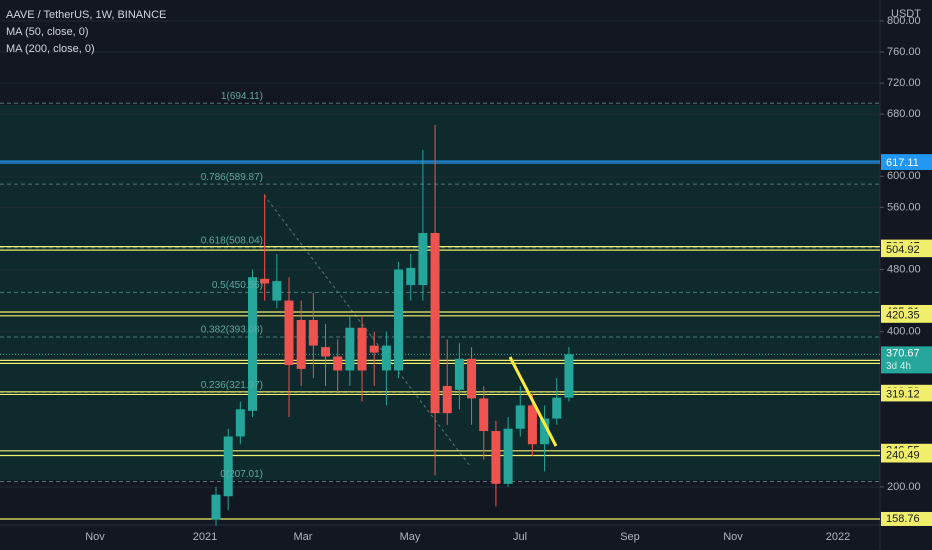 The width and height of the screenshot is (932, 550). Describe the element at coordinates (903, 394) in the screenshot. I see `price-label: 319.12` at that location.